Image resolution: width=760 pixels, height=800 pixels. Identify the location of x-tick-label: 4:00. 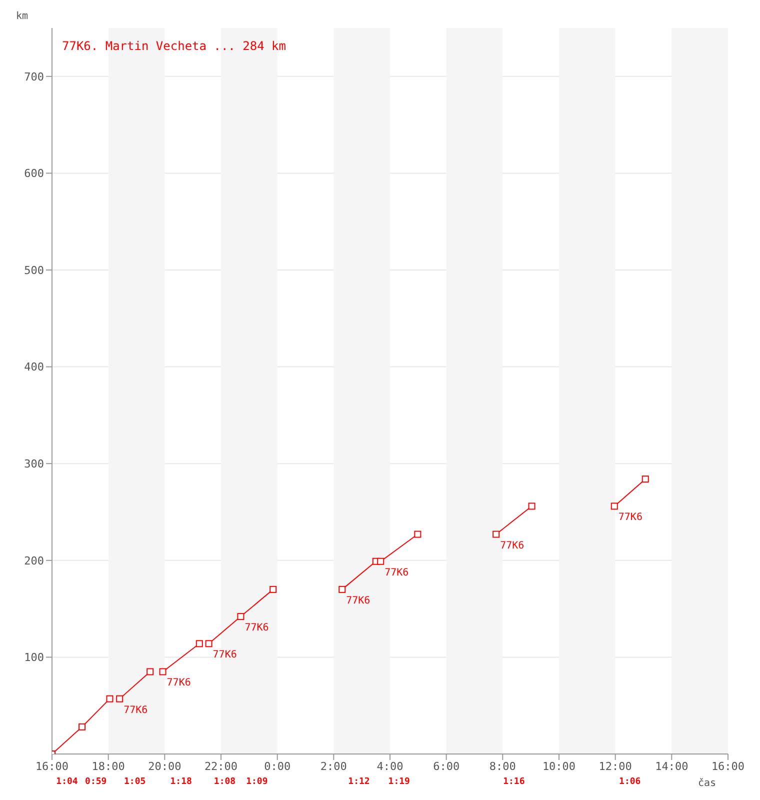
(390, 766).